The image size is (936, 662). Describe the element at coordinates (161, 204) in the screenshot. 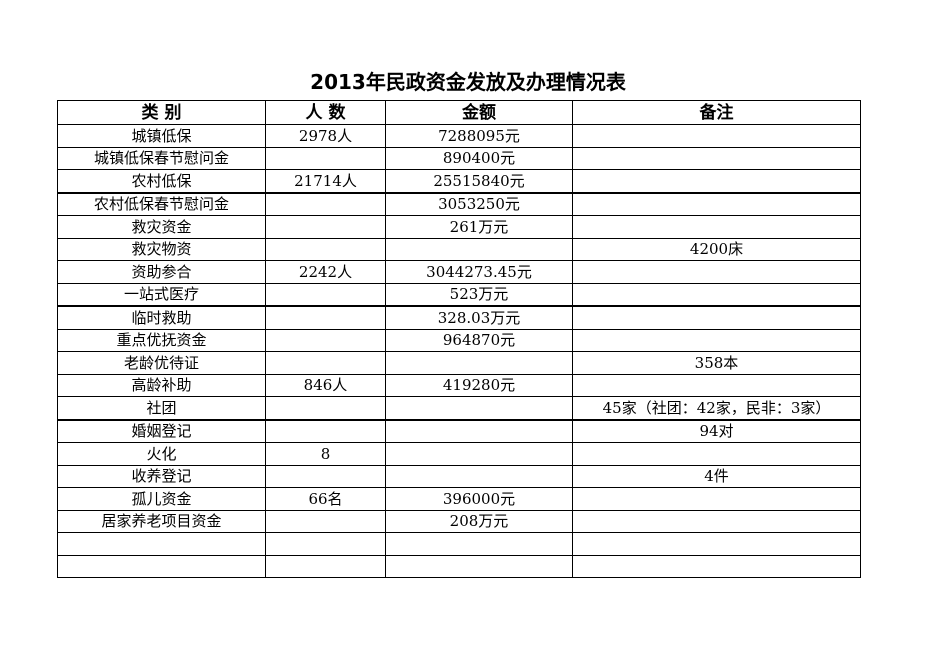

I see `category-cell: 农村低保春节慰问金` at that location.